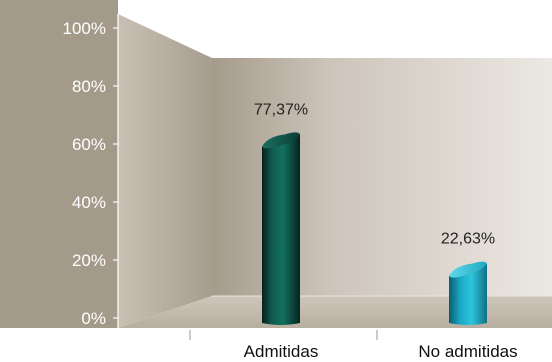 The height and width of the screenshot is (362, 552). What do you see at coordinates (89, 202) in the screenshot?
I see `y-tick-label: 40%` at bounding box center [89, 202].